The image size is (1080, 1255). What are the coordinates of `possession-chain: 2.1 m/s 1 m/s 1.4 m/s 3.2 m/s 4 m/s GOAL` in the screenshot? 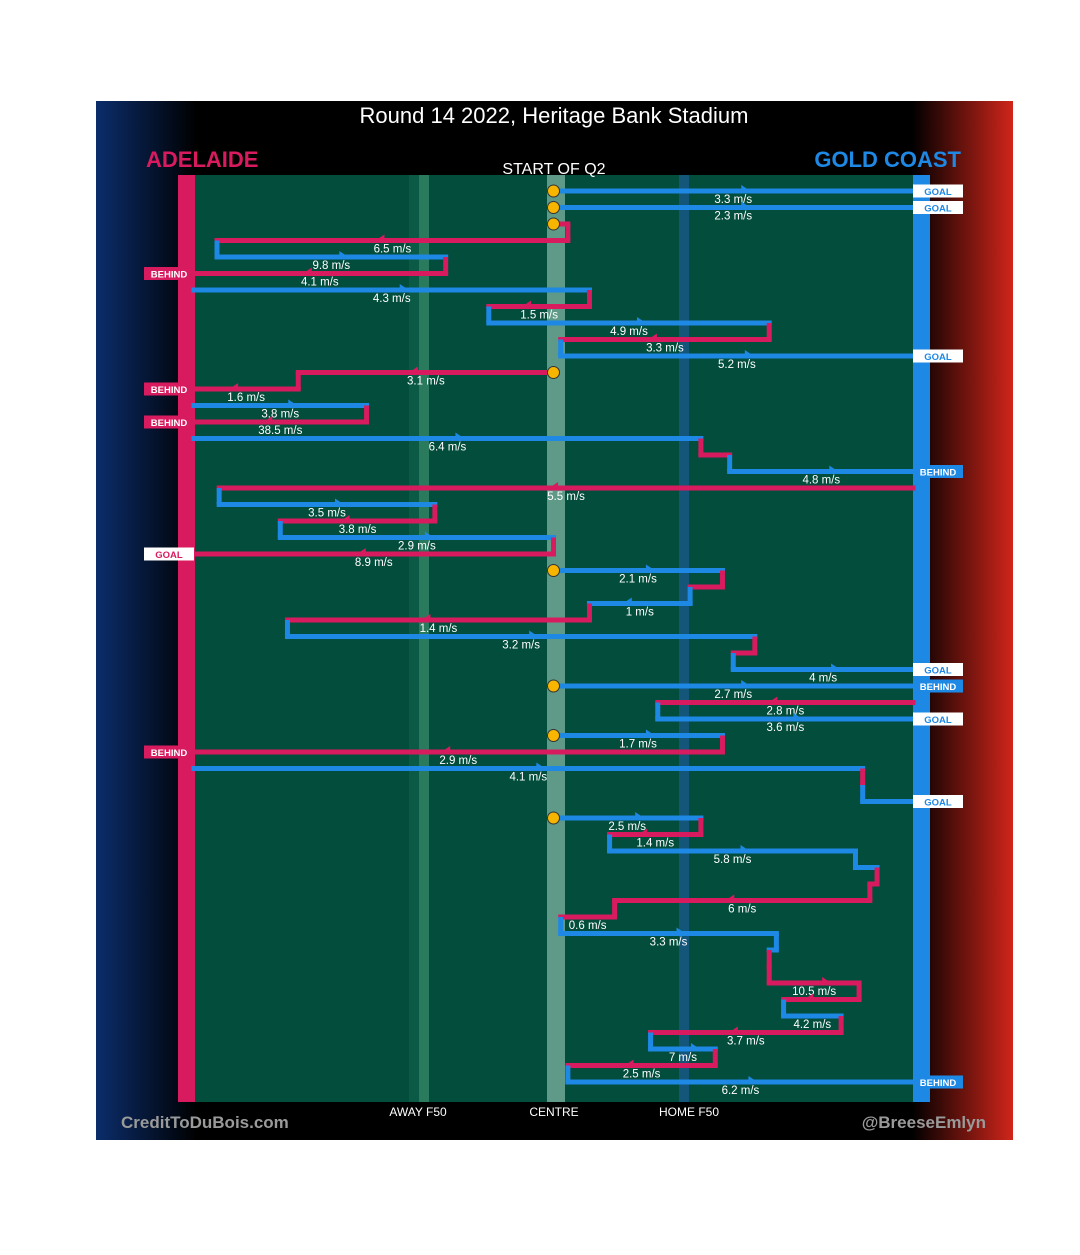 It's located at (623, 624).